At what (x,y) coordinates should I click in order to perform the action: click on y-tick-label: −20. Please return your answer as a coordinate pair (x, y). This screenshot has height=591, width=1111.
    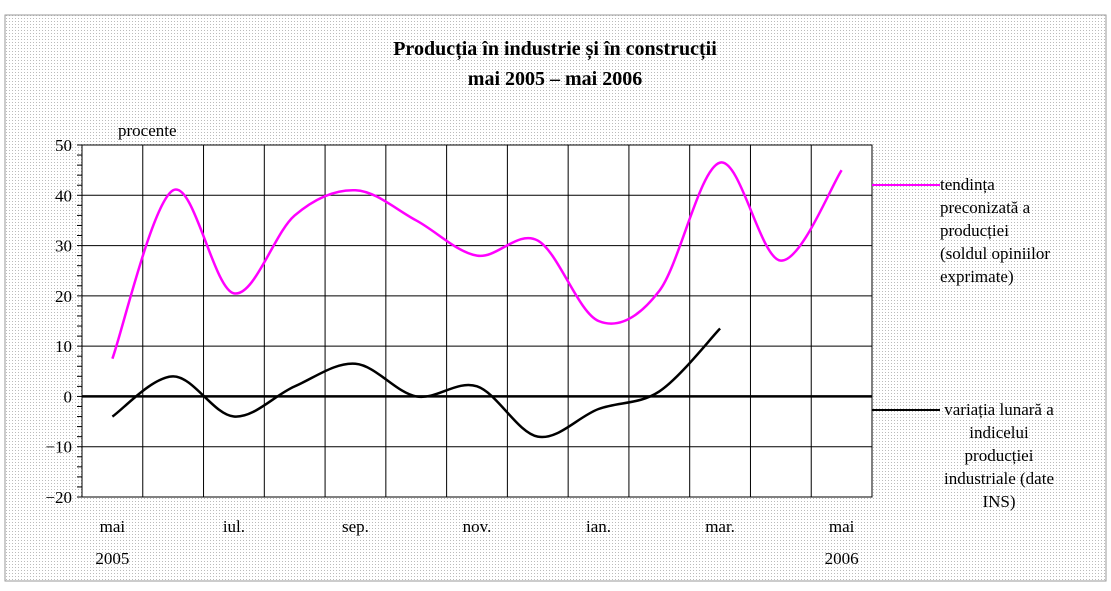
    Looking at the image, I should click on (58, 497).